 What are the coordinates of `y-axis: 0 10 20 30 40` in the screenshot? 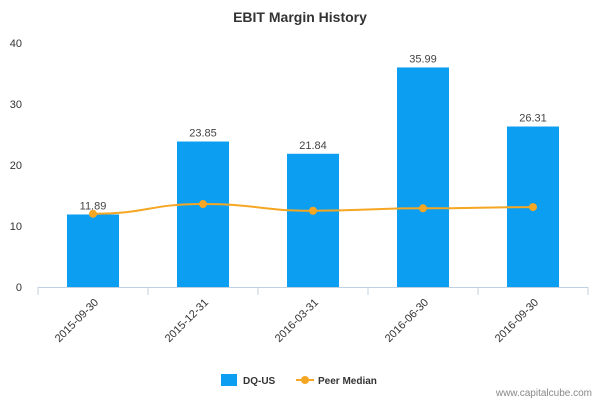 It's located at (16, 166).